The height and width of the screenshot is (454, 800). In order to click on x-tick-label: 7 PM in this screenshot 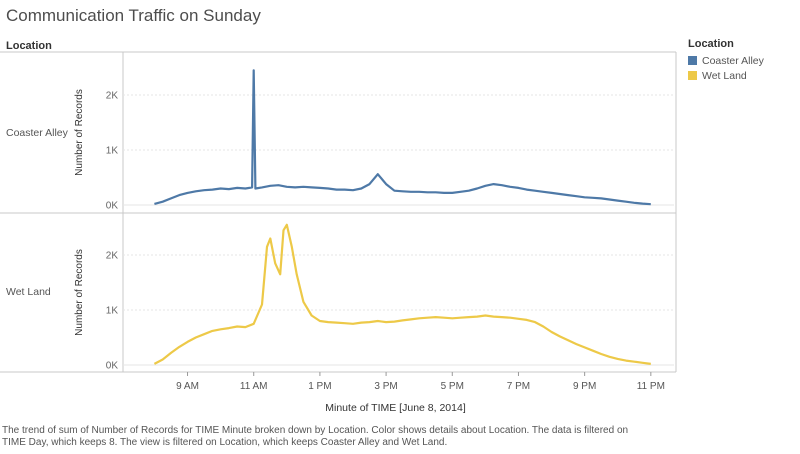, I will do `click(518, 386)`.